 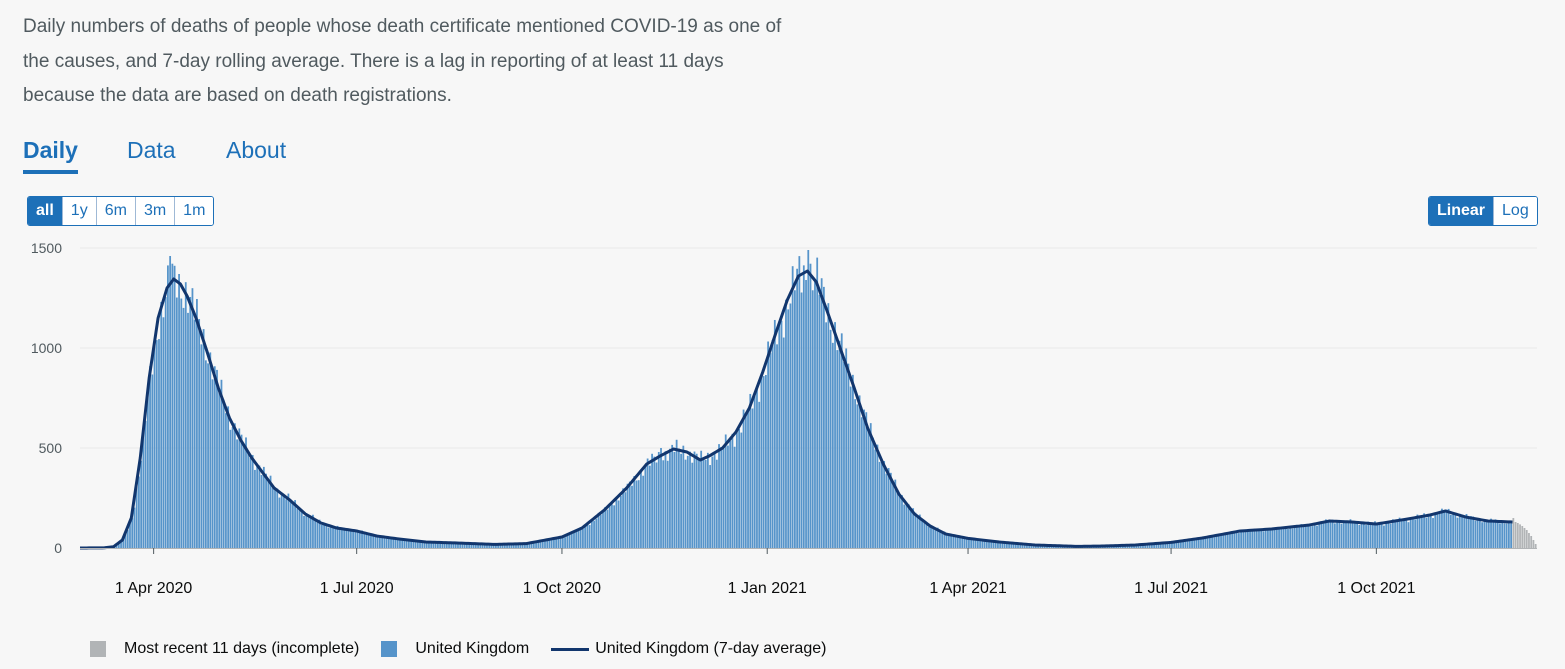 What do you see at coordinates (1515, 211) in the screenshot?
I see `log-scale-button: Log` at bounding box center [1515, 211].